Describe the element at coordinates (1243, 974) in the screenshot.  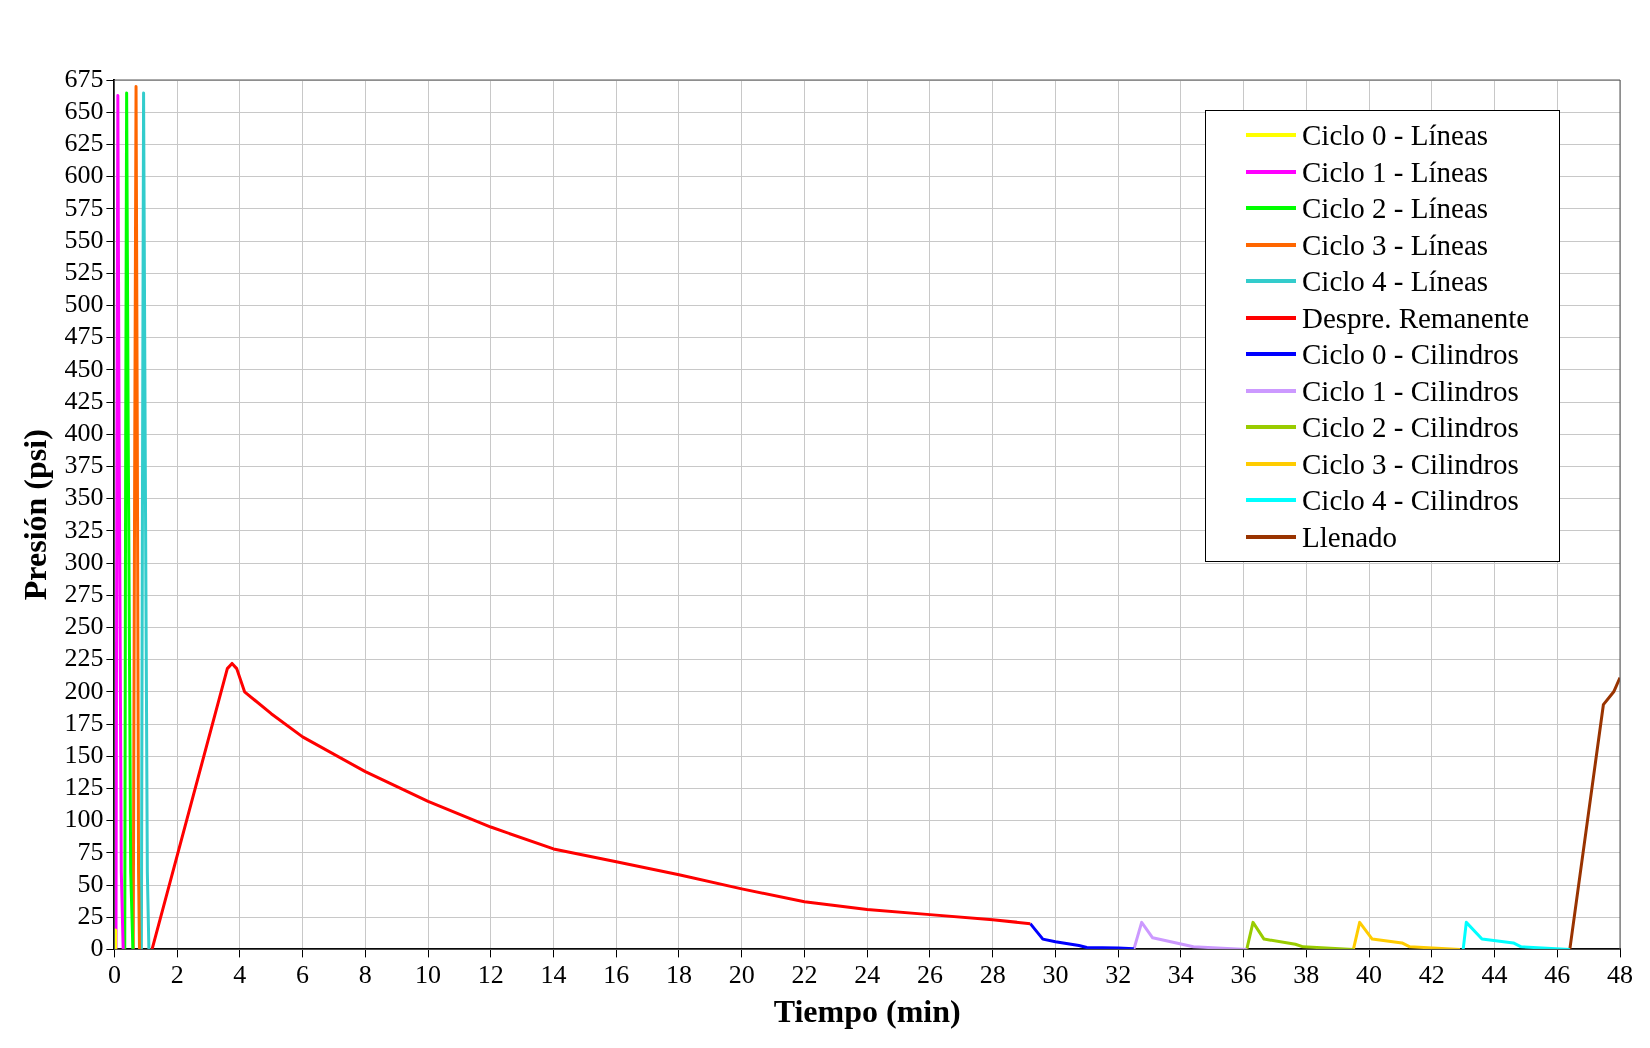
I see `x-tick-label: 36` at that location.